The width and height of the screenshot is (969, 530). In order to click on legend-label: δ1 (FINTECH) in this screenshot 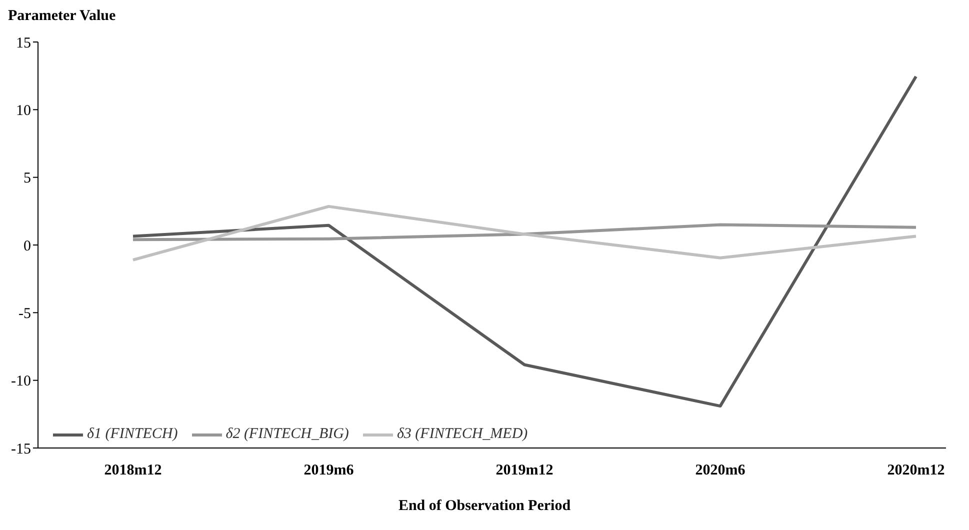, I will do `click(132, 434)`.